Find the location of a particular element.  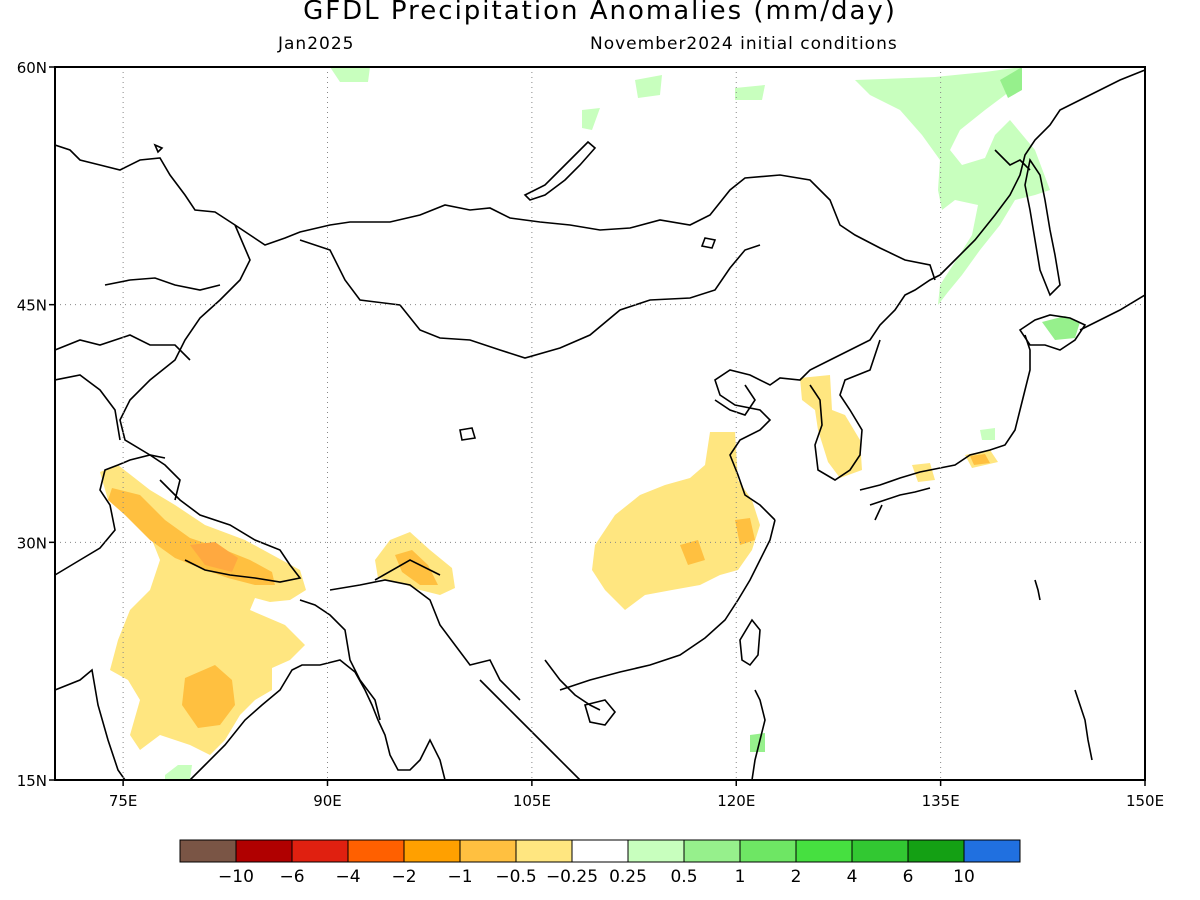

lon-tick-label: 120E is located at coordinates (736, 801).